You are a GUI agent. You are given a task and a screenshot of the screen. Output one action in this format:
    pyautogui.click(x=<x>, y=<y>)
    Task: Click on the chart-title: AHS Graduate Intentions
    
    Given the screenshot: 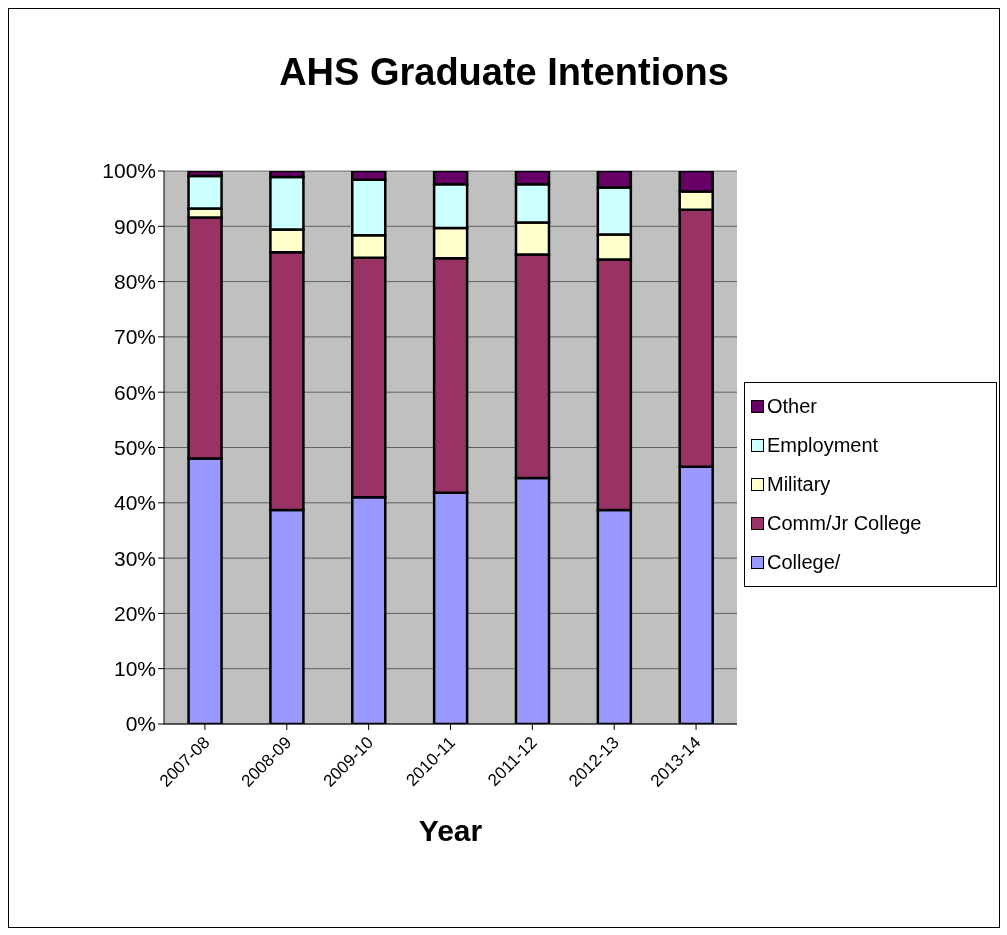 What is the action you would take?
    pyautogui.click(x=504, y=72)
    